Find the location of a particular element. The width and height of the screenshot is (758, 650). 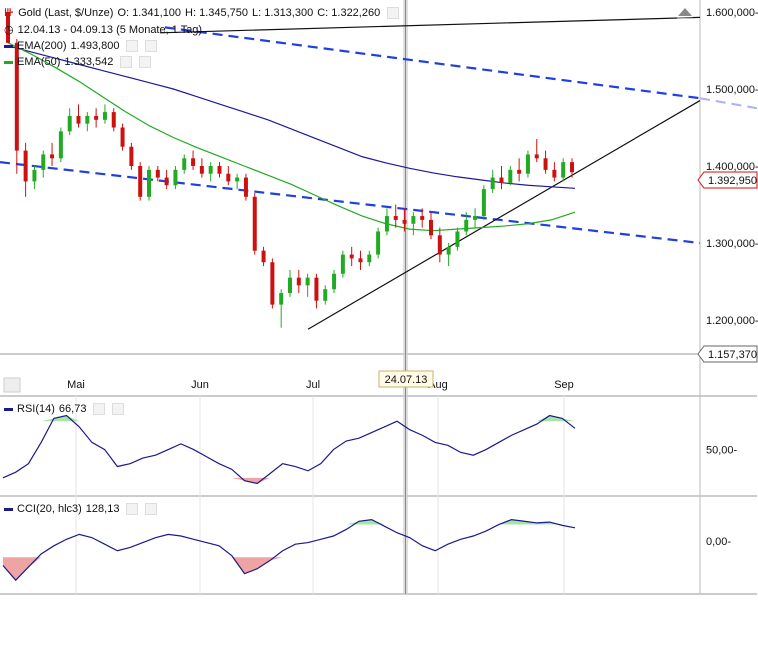

ema200-legend: EMA(200) 1.493,800 is located at coordinates (81, 46).